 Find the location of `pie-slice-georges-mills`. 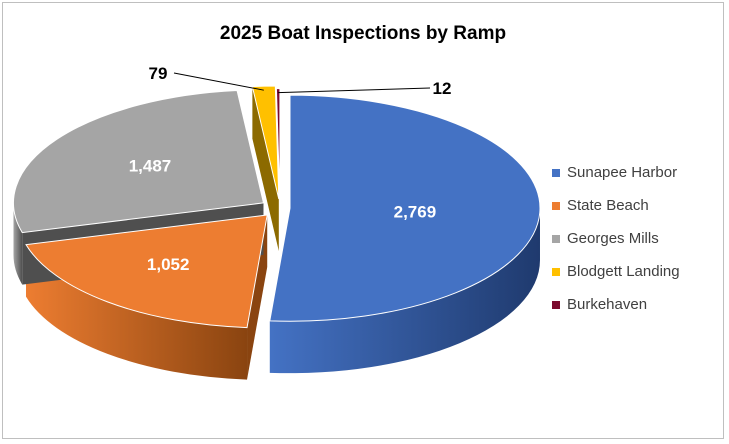

pie-slice-georges-mills is located at coordinates (138, 162).